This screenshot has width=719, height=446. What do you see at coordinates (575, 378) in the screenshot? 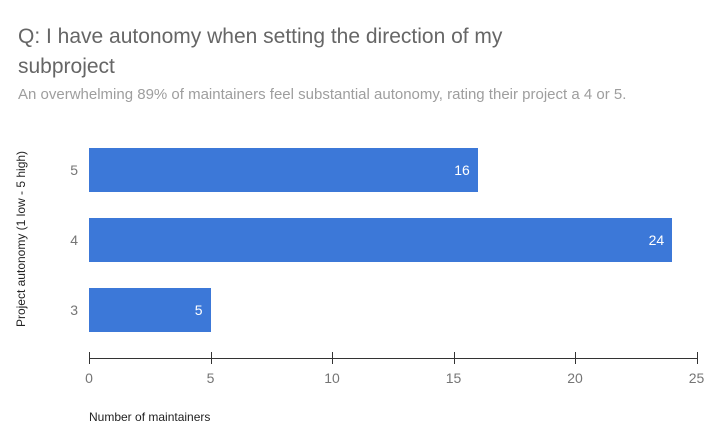
I see `x-tick-label: 20` at bounding box center [575, 378].